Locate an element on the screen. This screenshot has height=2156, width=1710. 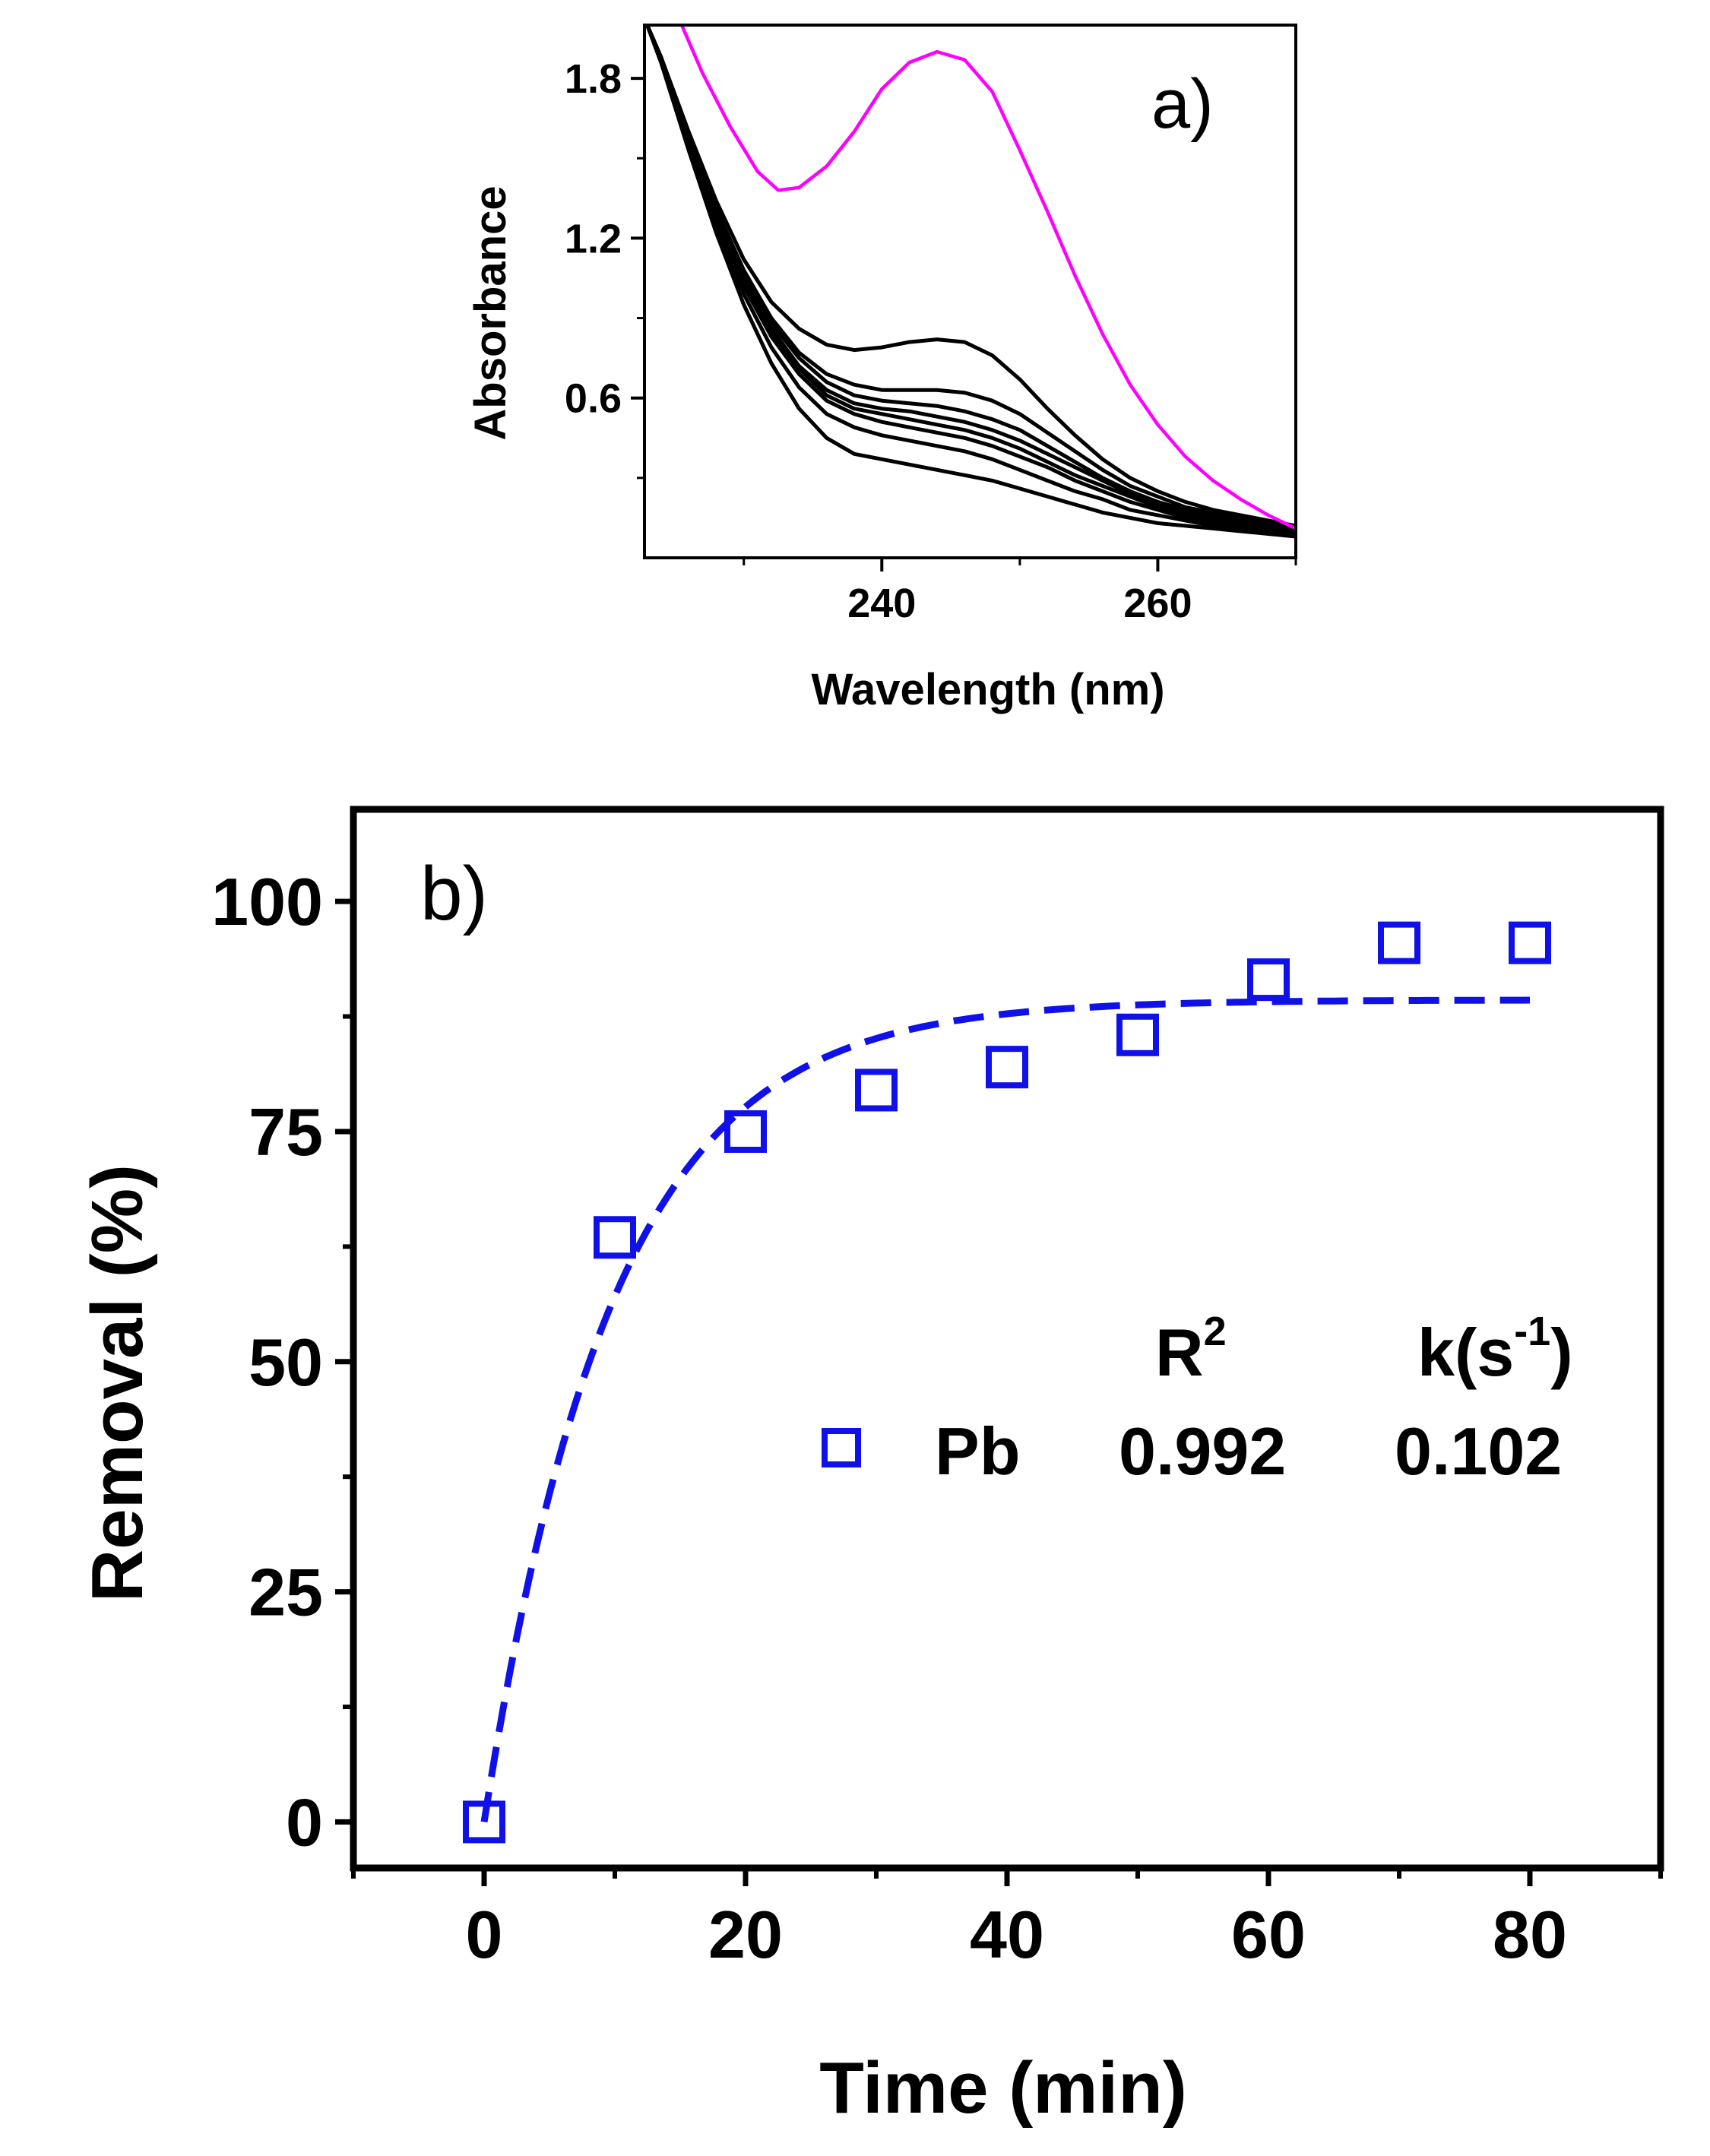
panel-a-curve-5-line is located at coordinates (971, 279).